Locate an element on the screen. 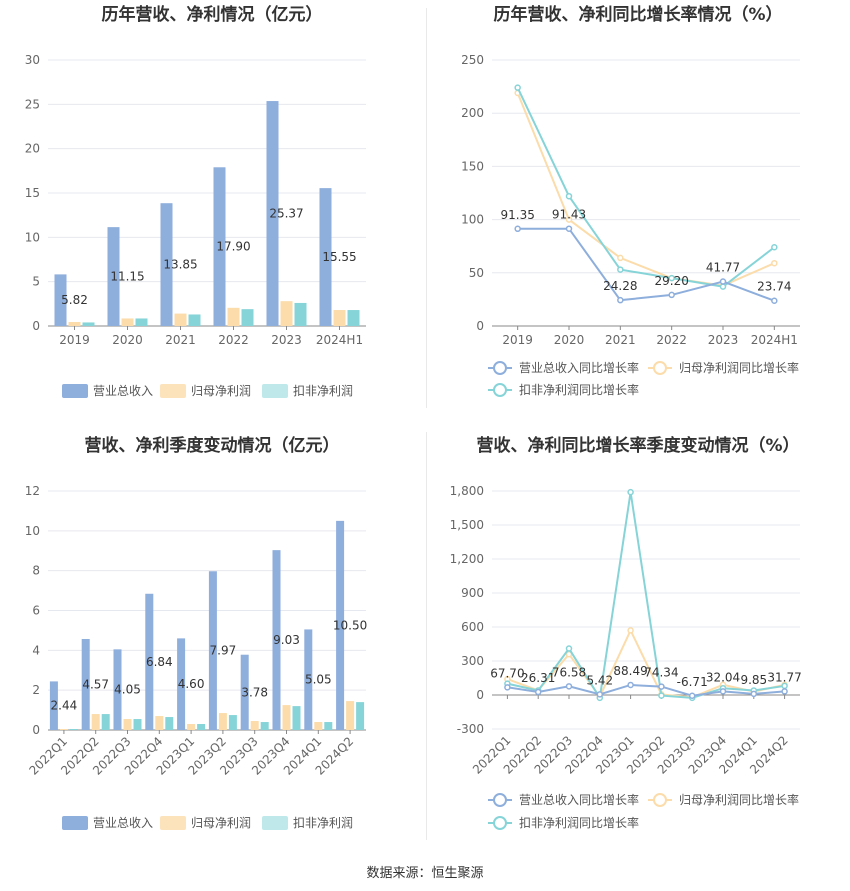 Image resolution: width=850 pixels, height=891 pixels. quarterly-line-data-label: 76.58 is located at coordinates (569, 672).